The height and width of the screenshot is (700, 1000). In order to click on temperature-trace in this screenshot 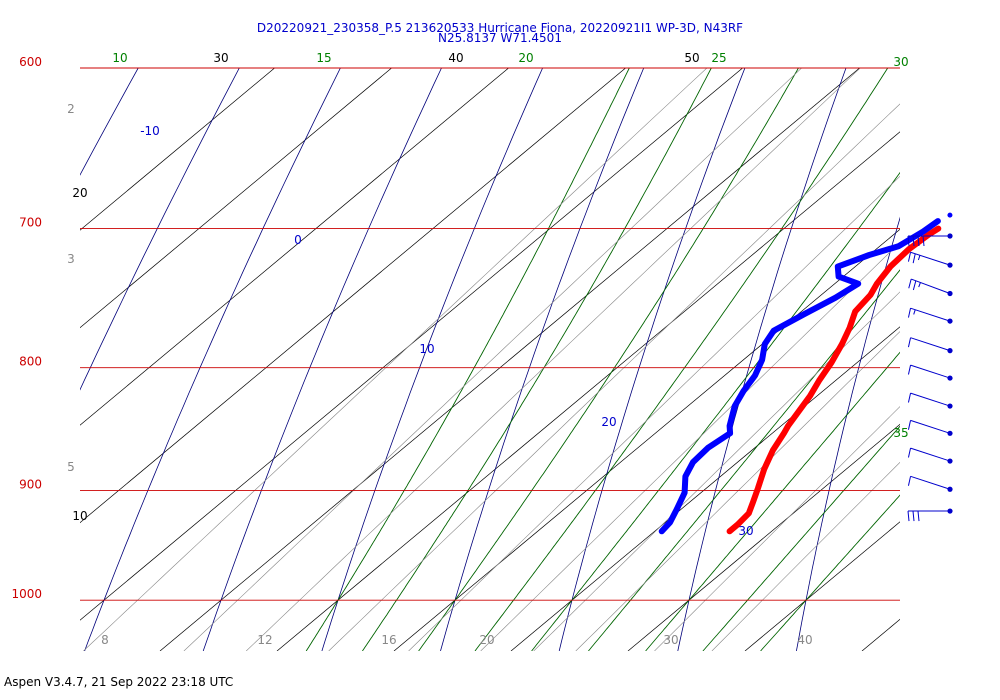, I will do `click(834, 380)`.